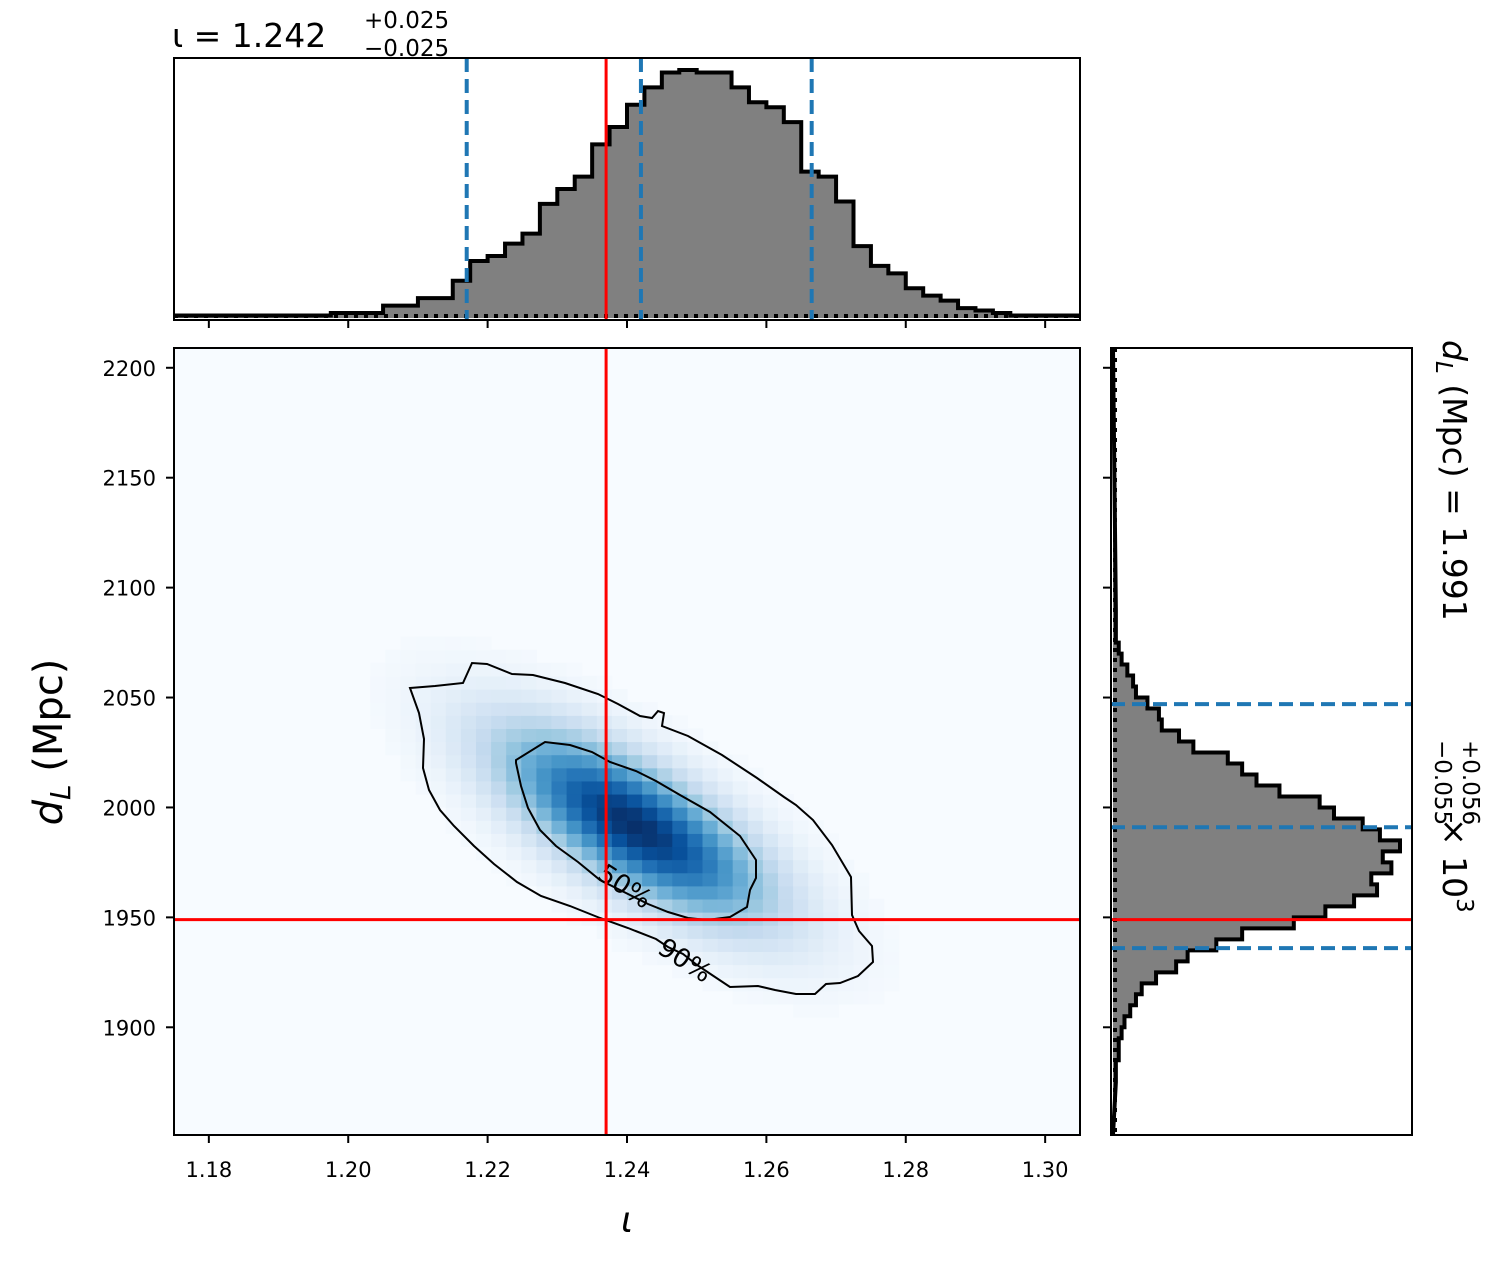  What do you see at coordinates (1442, 782) in the screenshot?
I see `y-title-err-minus: −0.055` at bounding box center [1442, 782].